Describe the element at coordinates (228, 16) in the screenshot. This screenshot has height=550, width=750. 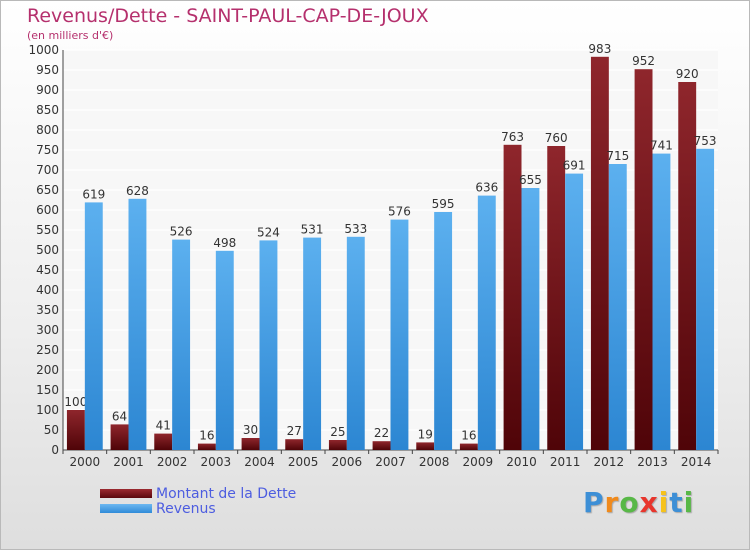
I see `chart-title: Revenus/Dette - SAINT-PAUL-CAP-DE-JOUX` at that location.